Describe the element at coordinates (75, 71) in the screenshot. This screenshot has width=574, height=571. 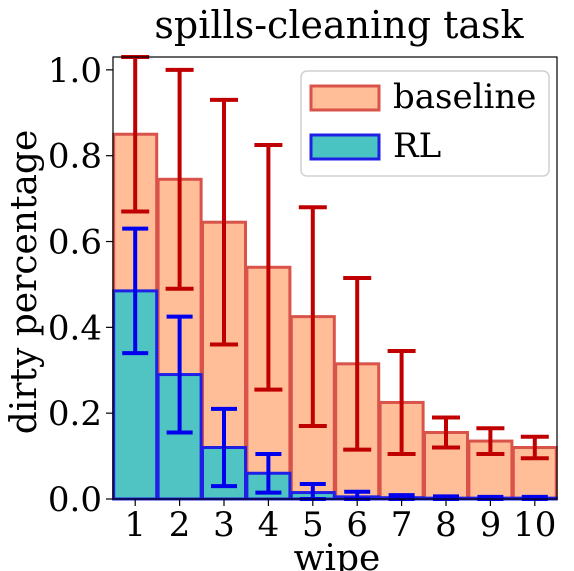
I see `y-tick-label: 1.0` at that location.